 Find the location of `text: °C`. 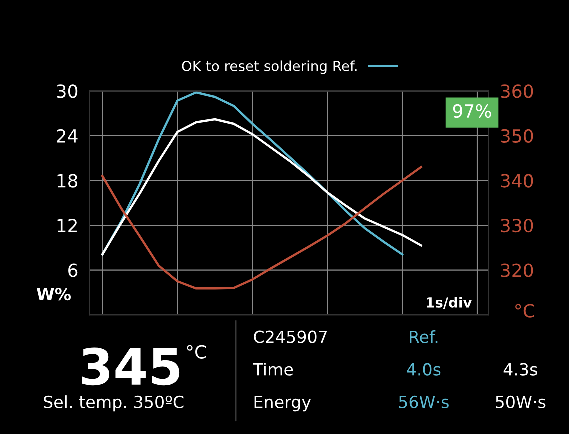

text: °C is located at coordinates (196, 352).